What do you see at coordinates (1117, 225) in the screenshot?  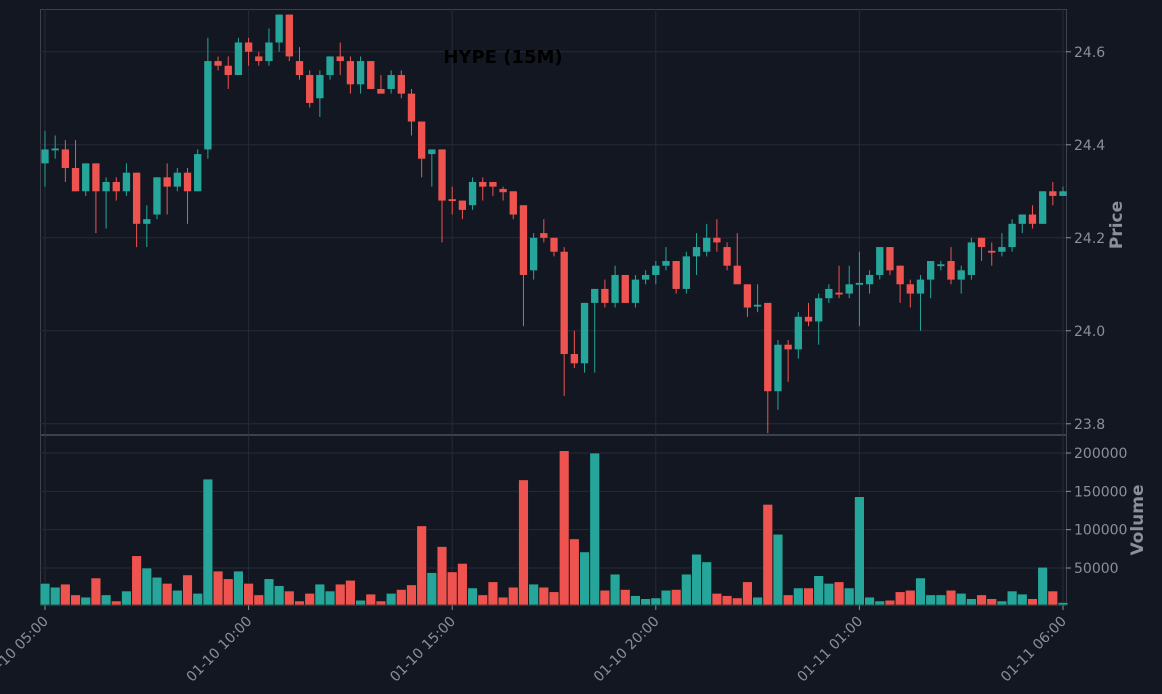 I see `y-axis-label: Price` at bounding box center [1117, 225].